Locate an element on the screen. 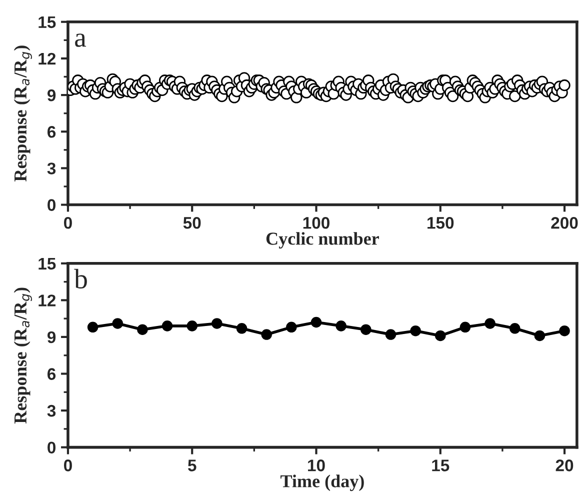  annotation: b is located at coordinates (80, 278).